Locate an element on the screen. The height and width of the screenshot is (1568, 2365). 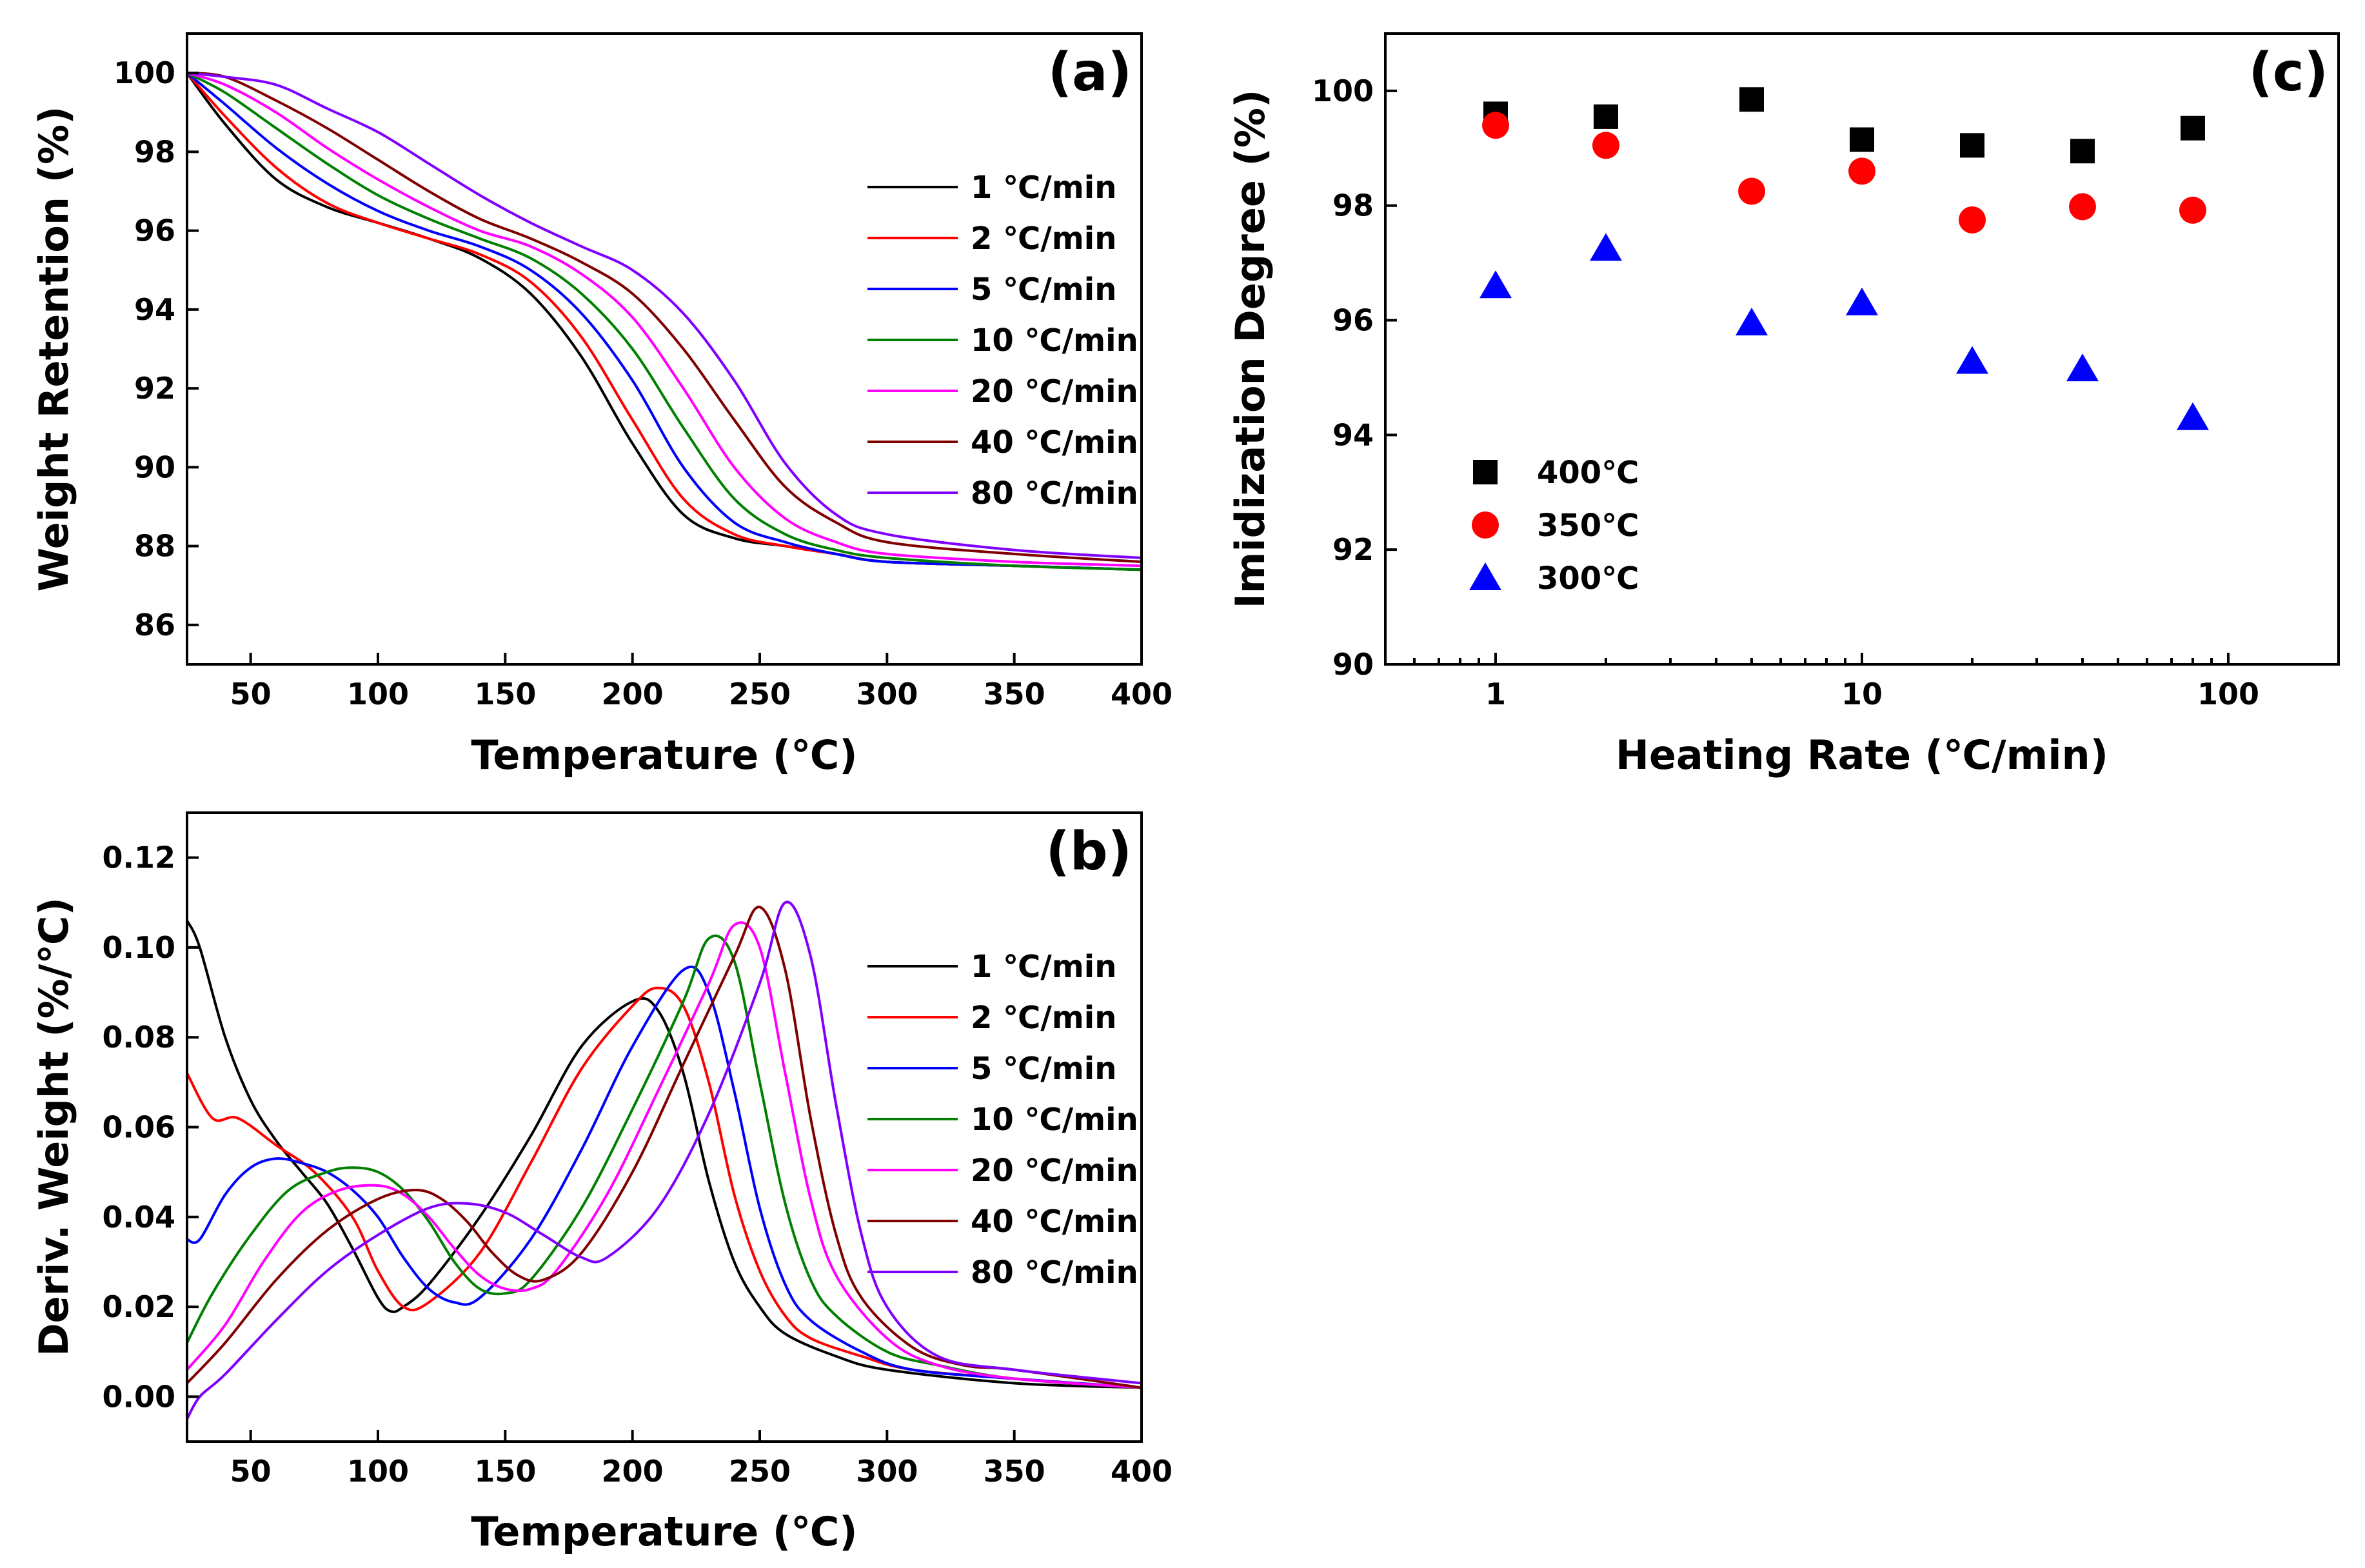
panel-b-legend-label: 80 ℃/min is located at coordinates (1055, 1273).